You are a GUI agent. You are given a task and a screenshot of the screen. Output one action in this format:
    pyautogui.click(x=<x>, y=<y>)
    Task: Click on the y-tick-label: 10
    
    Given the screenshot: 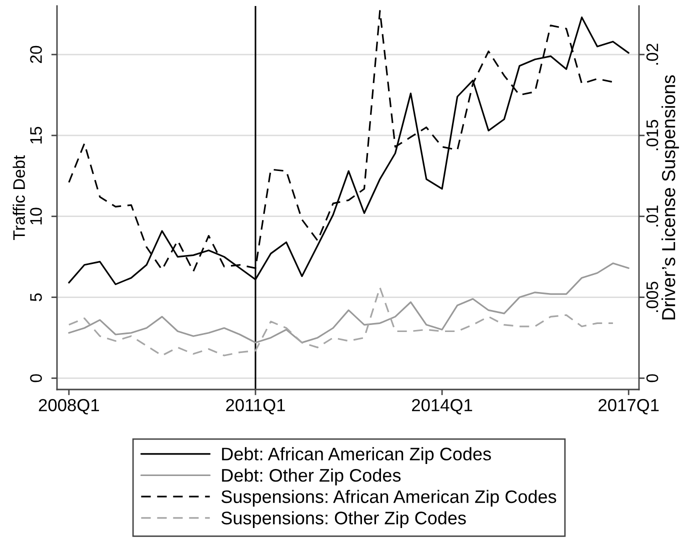 What is the action you would take?
    pyautogui.click(x=36, y=216)
    